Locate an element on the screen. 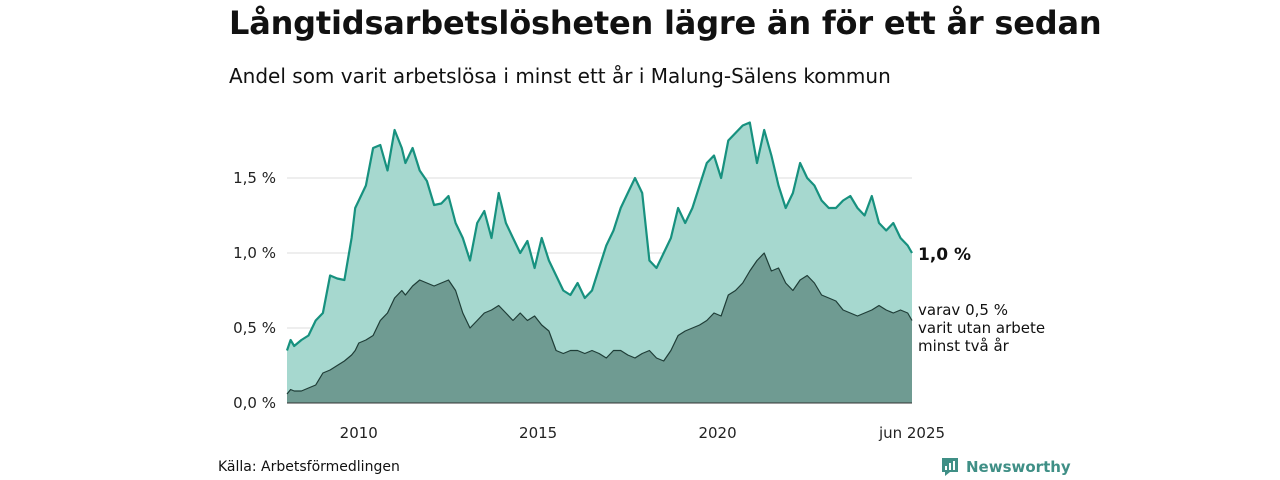 The width and height of the screenshot is (1280, 480). long-term-line is located at coordinates (599, 323).